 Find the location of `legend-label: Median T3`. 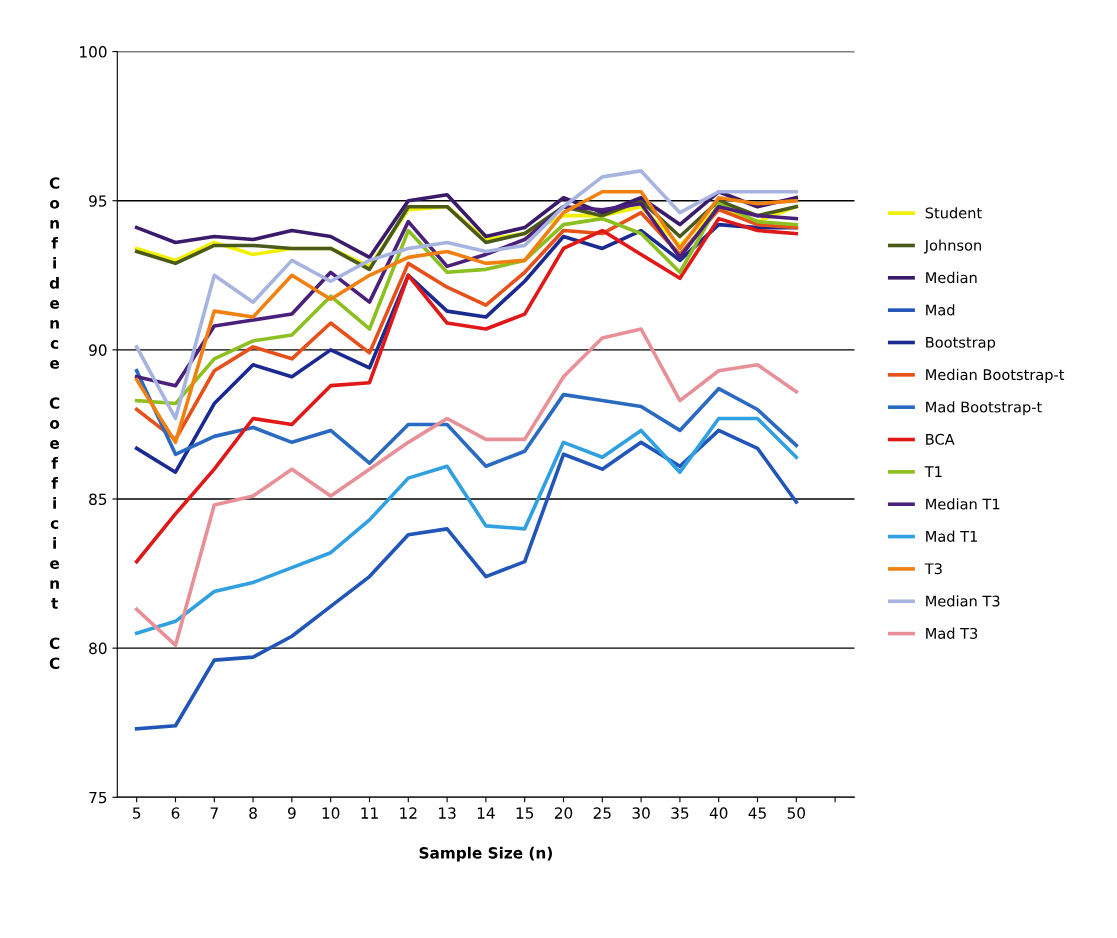

legend-label: Median T3 is located at coordinates (963, 601).